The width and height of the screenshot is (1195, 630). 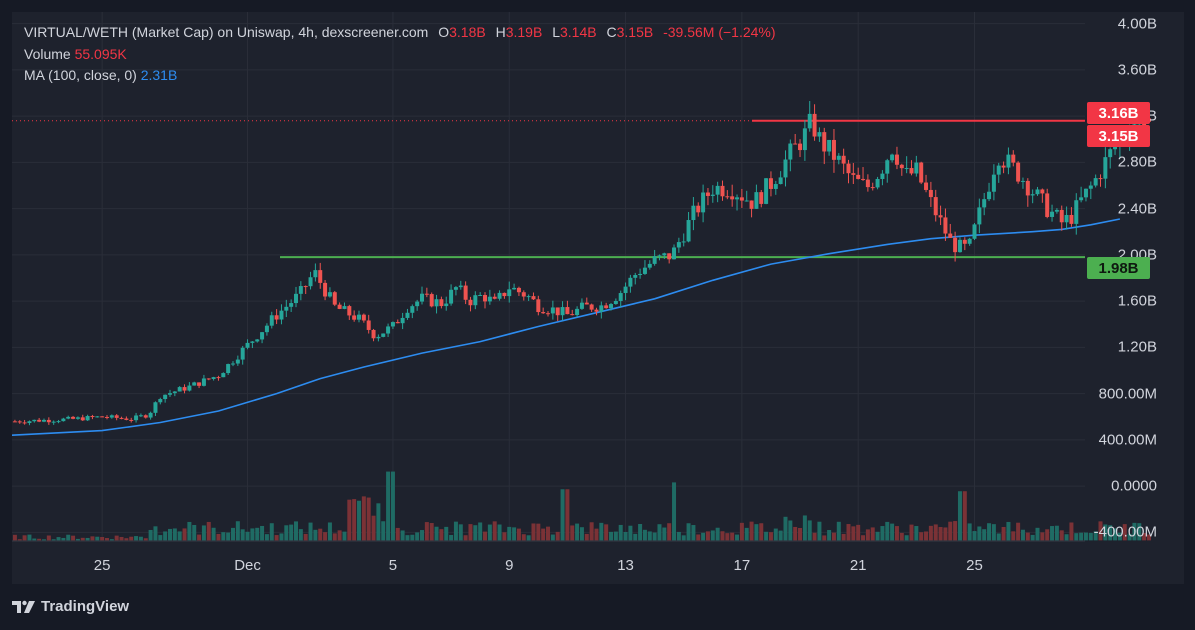 I want to click on ma-value: 2.31B, so click(x=159, y=75).